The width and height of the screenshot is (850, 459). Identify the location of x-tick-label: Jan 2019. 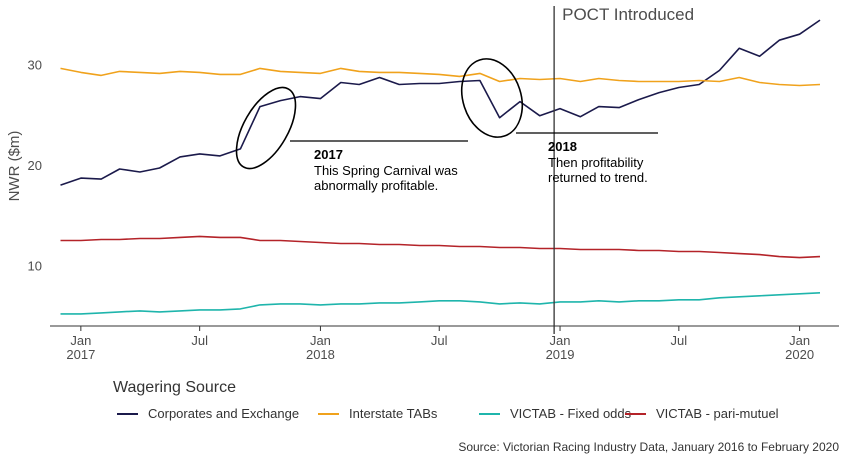
(560, 347).